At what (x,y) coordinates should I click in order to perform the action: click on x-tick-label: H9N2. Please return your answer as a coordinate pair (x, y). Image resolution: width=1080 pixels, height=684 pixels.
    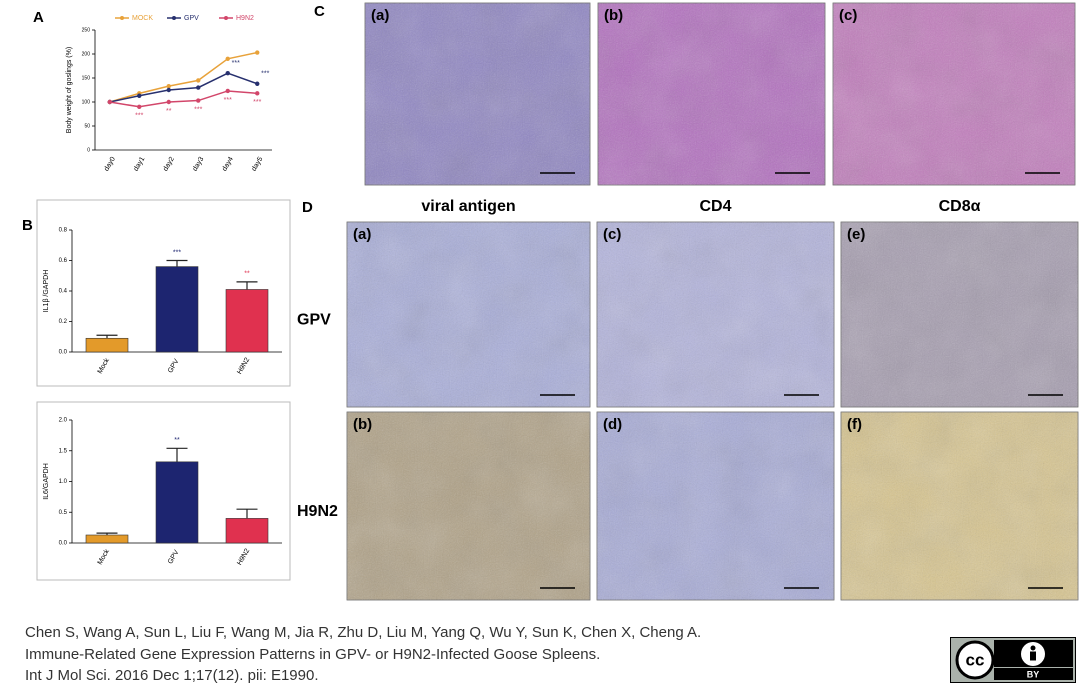
    Looking at the image, I should click on (243, 557).